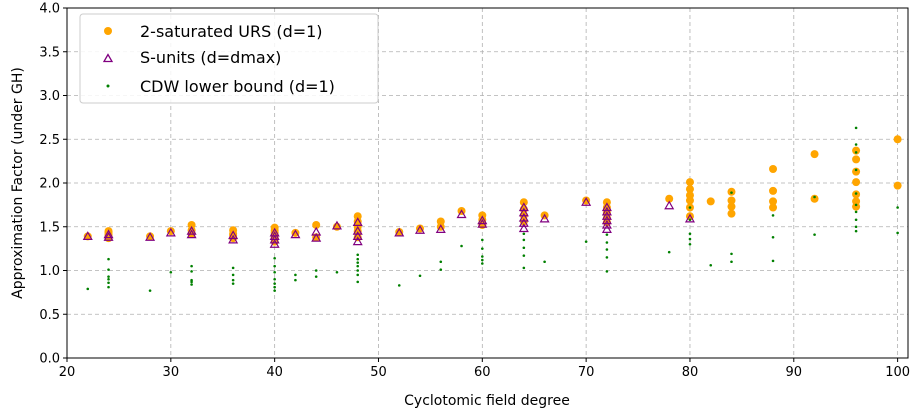 The width and height of the screenshot is (915, 417). What do you see at coordinates (18, 183) in the screenshot?
I see `y-axis-label: Approximation Factor (under GH)` at bounding box center [18, 183].